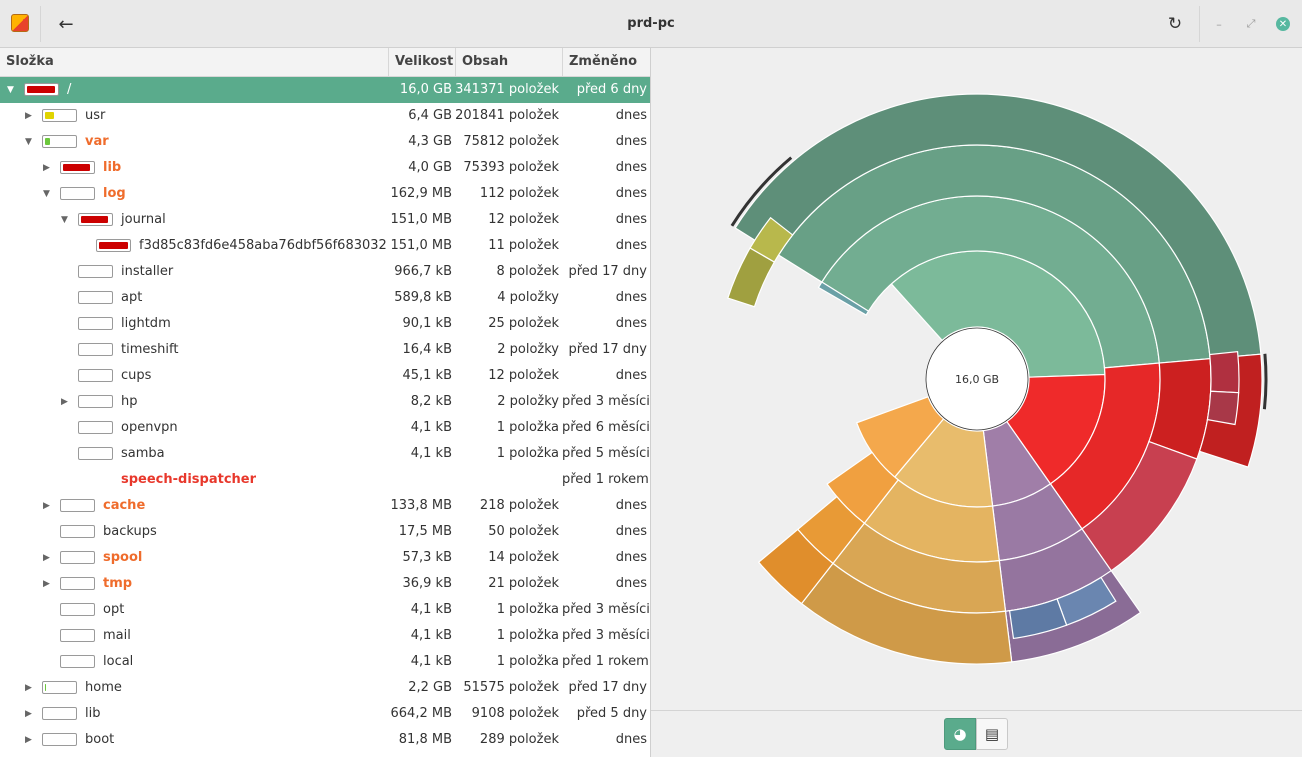 This screenshot has width=1302, height=757. I want to click on chart-view-button: ◕, so click(960, 734).